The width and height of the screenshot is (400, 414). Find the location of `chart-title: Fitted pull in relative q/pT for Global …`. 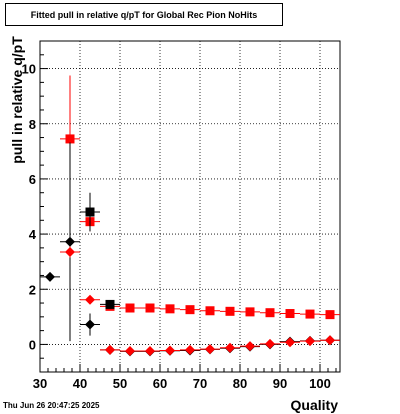

chart-title: Fitted pull in relative q/pT for Global … is located at coordinates (144, 14).